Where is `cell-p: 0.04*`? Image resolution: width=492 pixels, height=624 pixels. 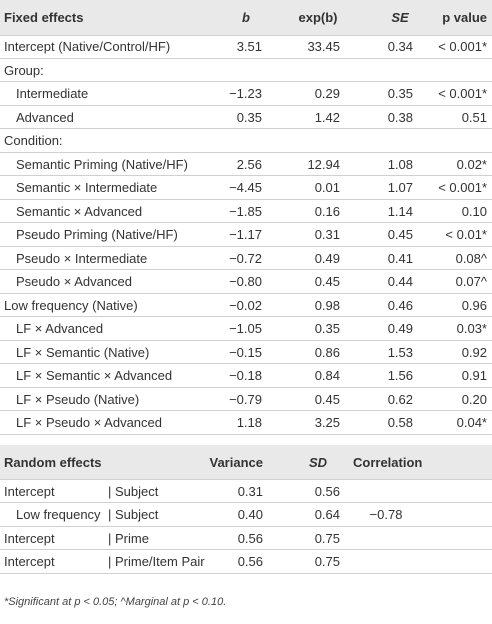
cell-p: 0.04* is located at coordinates (471, 422).